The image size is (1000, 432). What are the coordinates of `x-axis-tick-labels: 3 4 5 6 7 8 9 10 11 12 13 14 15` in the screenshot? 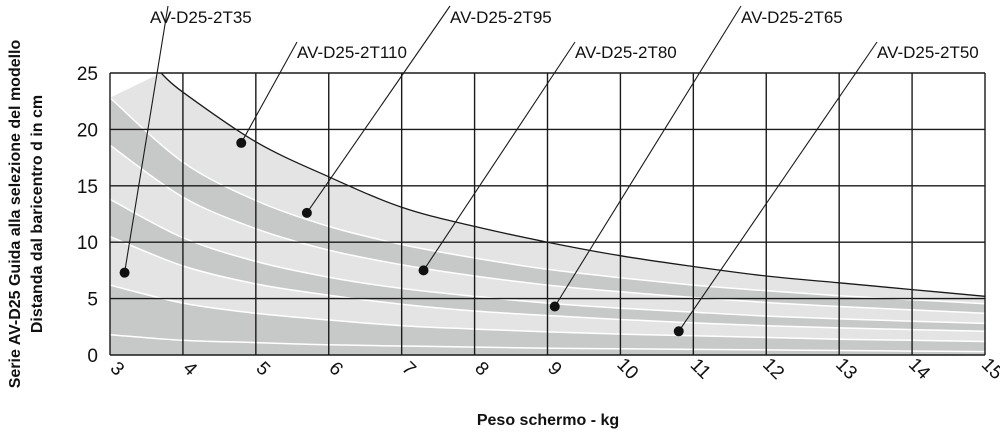 It's located at (553, 369).